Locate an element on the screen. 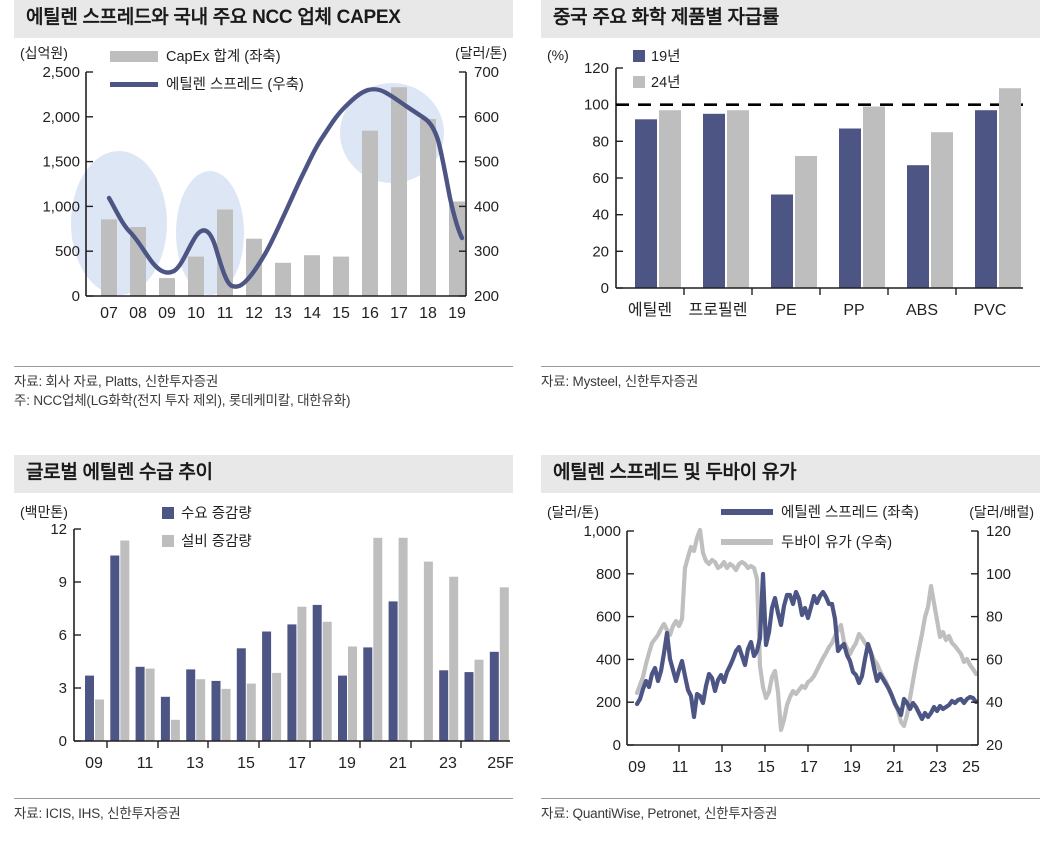  bar-24-pp is located at coordinates (874, 197).